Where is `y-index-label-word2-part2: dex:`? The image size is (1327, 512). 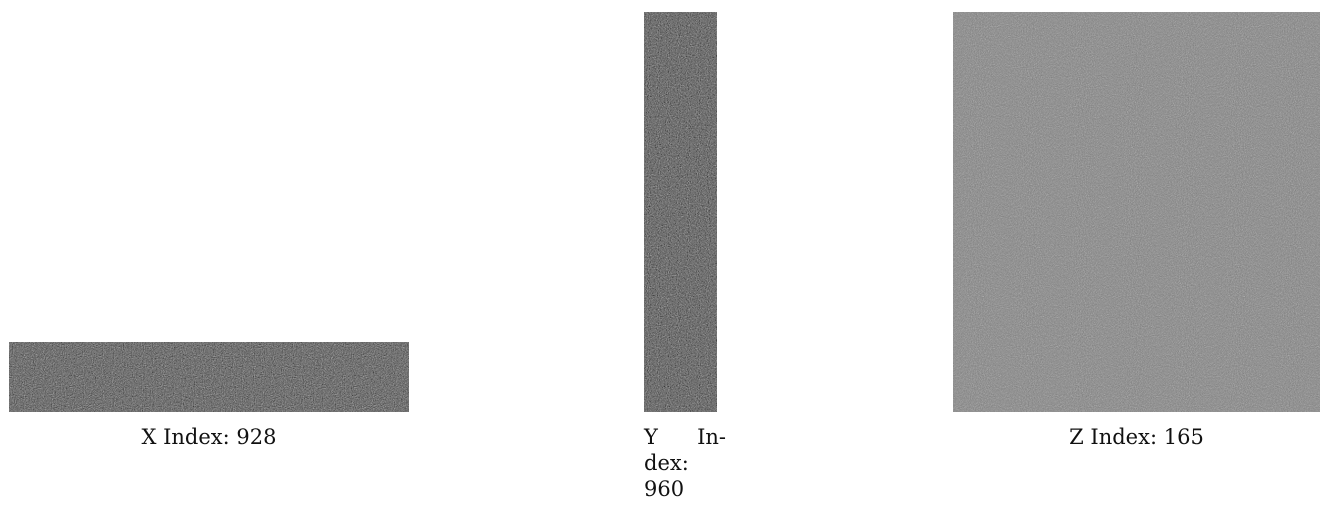
y-index-label-word2-part2: dex: is located at coordinates (666, 463).